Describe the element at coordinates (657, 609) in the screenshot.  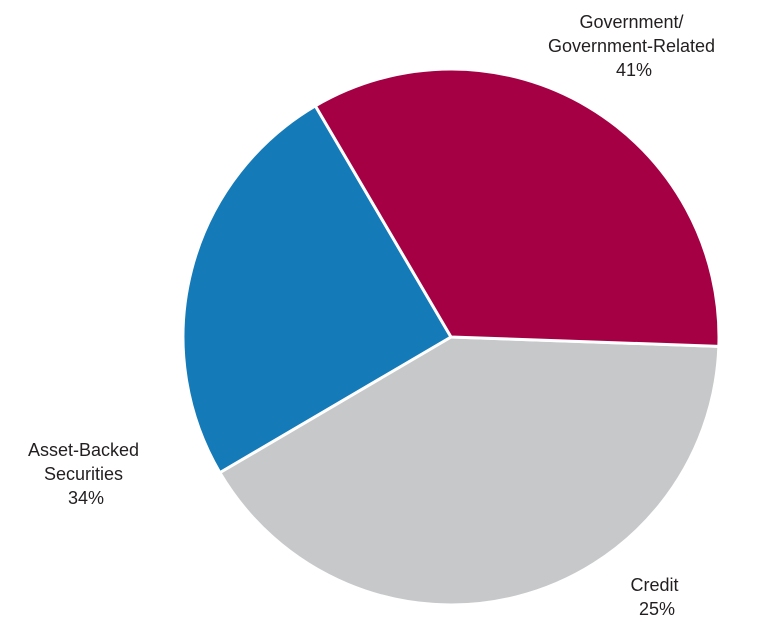
I see `slice-value-credit: 25%` at that location.